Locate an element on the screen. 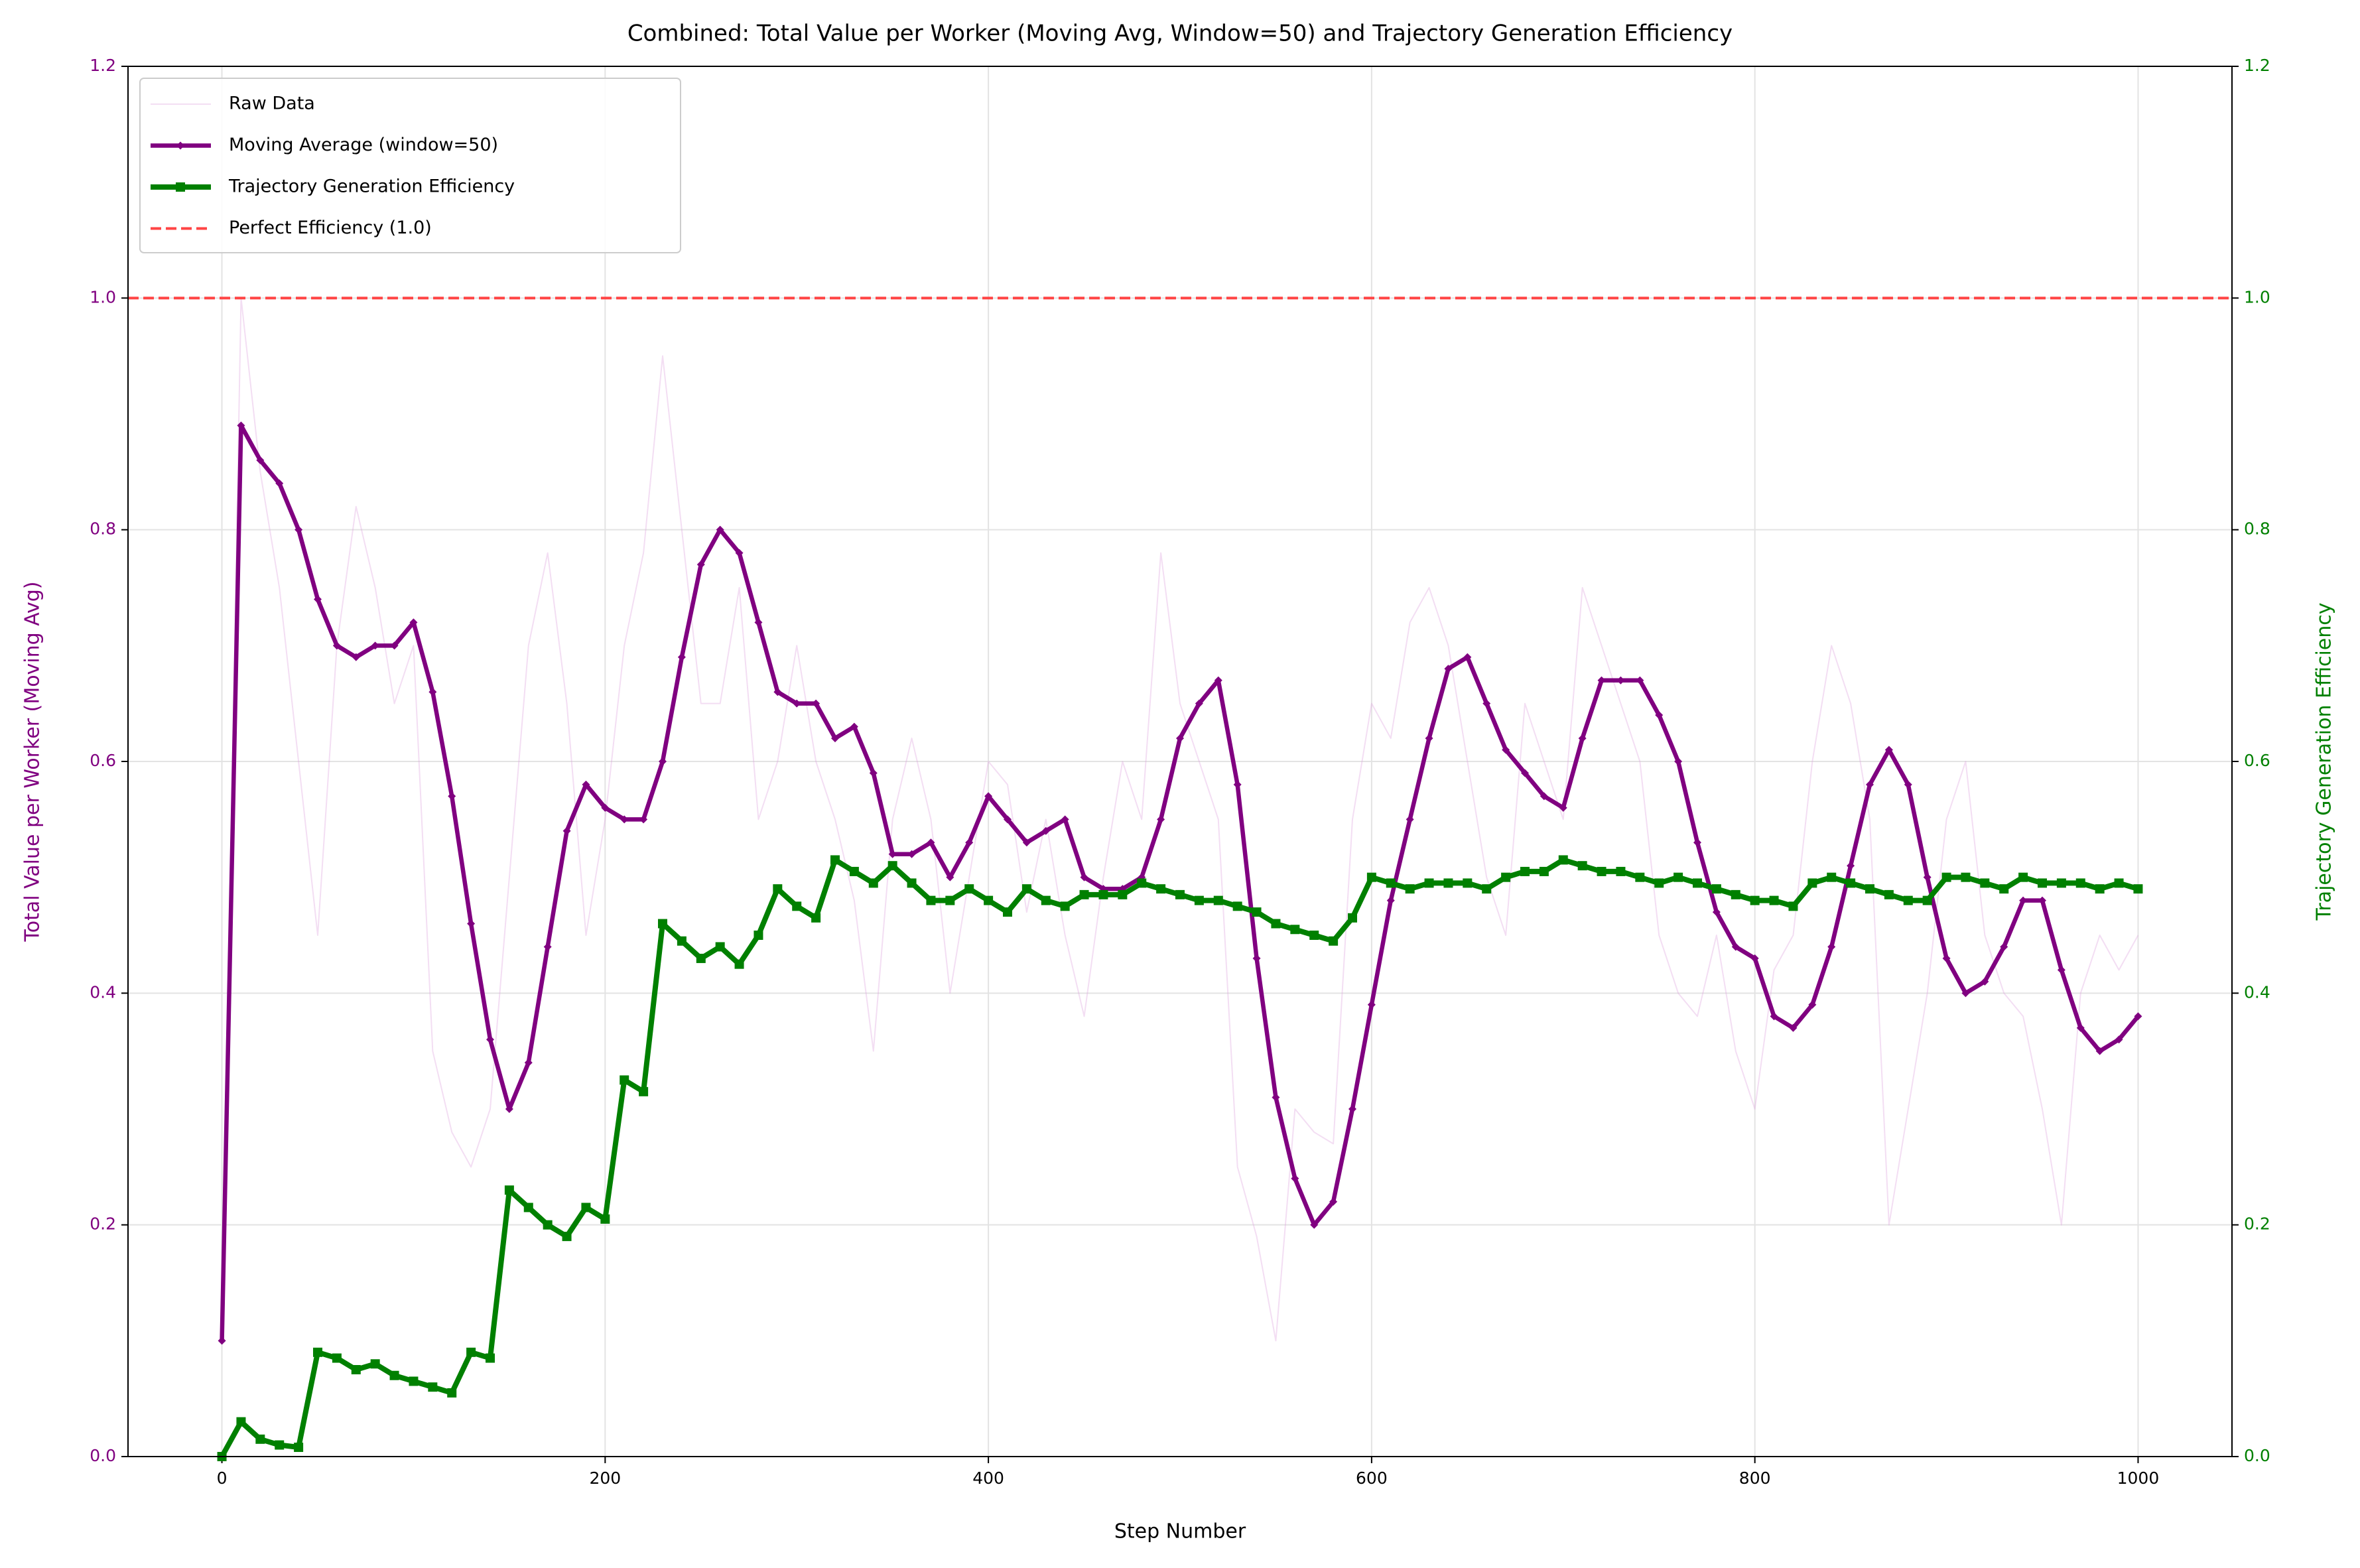 The width and height of the screenshot is (2360, 1568). y2-tick-label: 0.4 is located at coordinates (2257, 992).